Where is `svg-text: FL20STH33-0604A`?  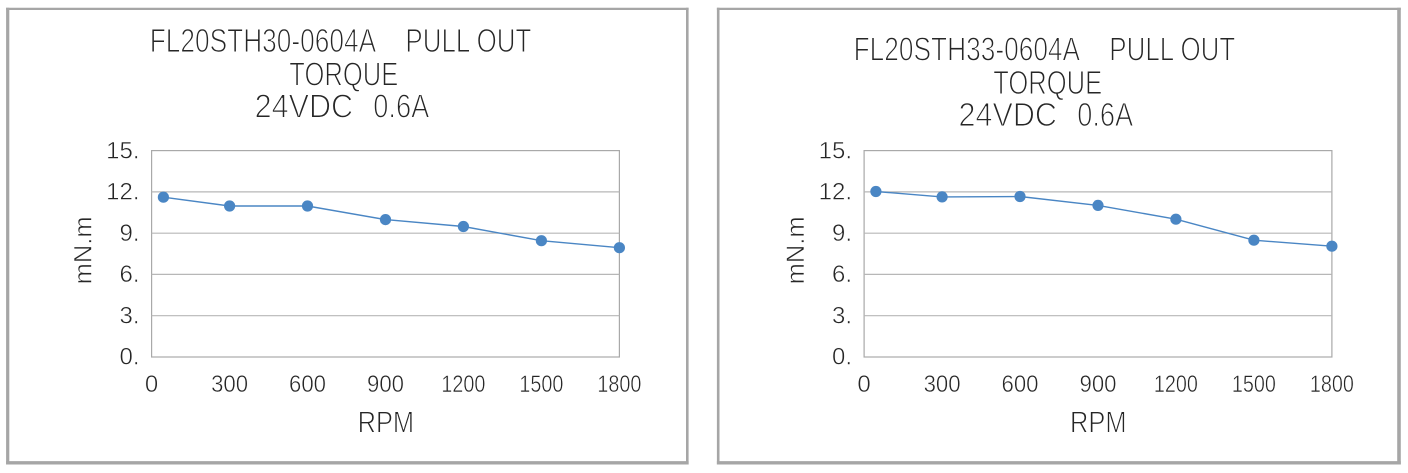
svg-text: FL20STH33-0604A is located at coordinates (967, 49).